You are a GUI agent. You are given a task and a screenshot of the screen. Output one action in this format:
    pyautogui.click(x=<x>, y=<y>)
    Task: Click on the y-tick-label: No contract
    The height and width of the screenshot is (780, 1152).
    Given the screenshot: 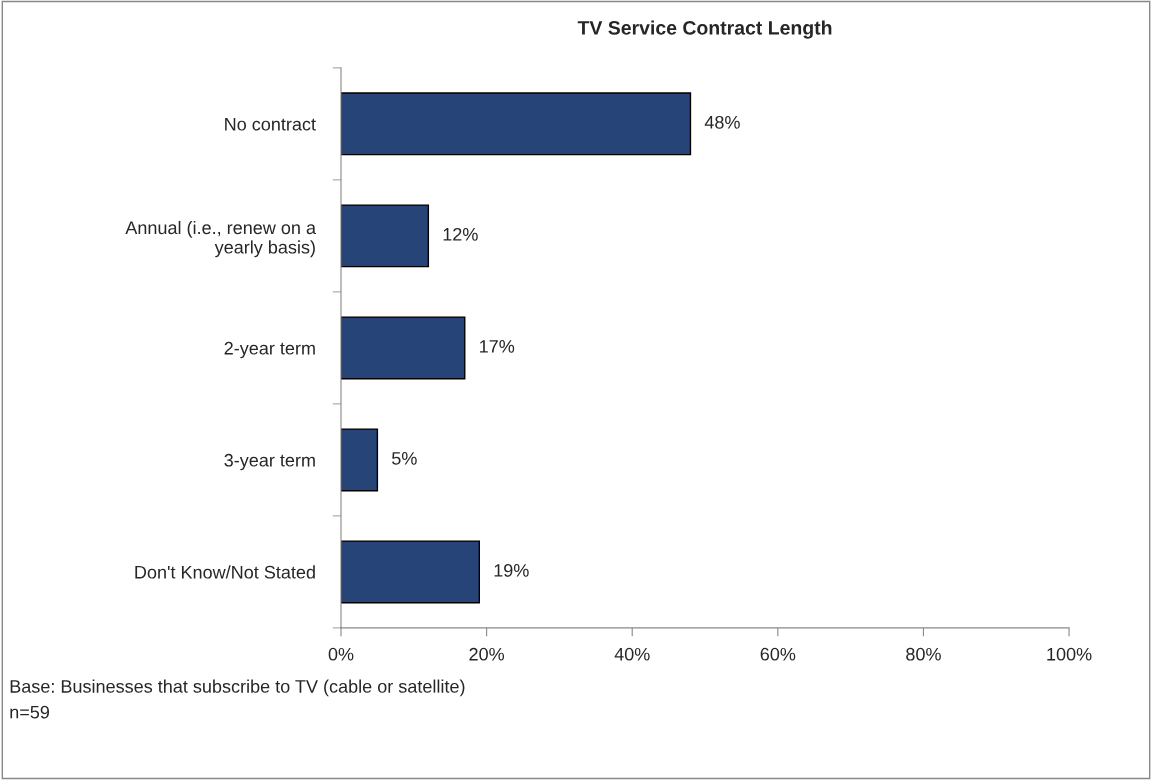 What is the action you would take?
    pyautogui.click(x=270, y=124)
    